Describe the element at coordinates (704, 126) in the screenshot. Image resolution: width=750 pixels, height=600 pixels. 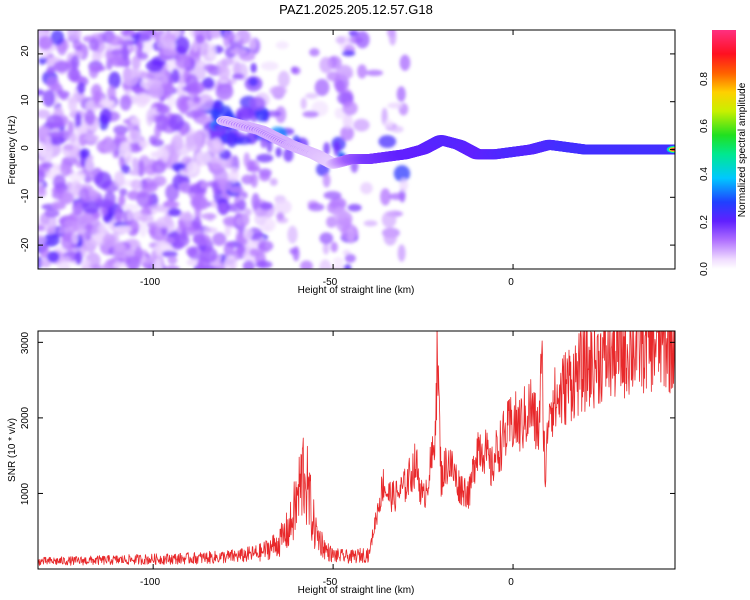
I see `colorbar-tick-label: 0.6` at that location.